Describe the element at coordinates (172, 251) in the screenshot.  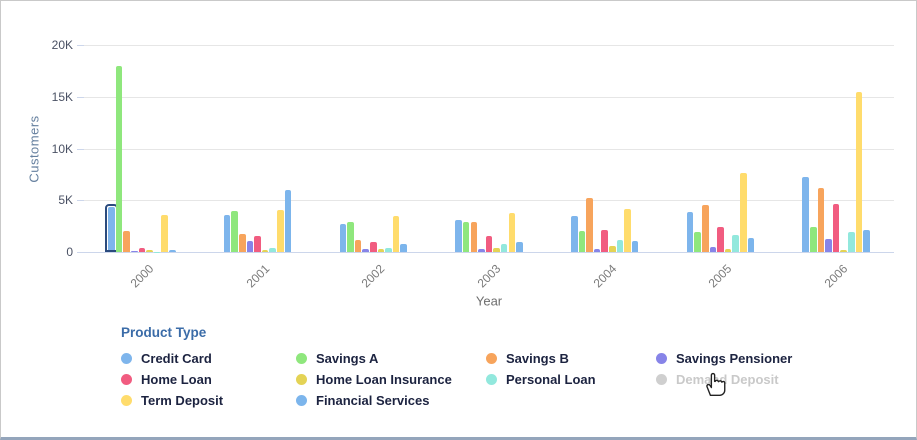
I see `bar-financial-services-2000` at that location.